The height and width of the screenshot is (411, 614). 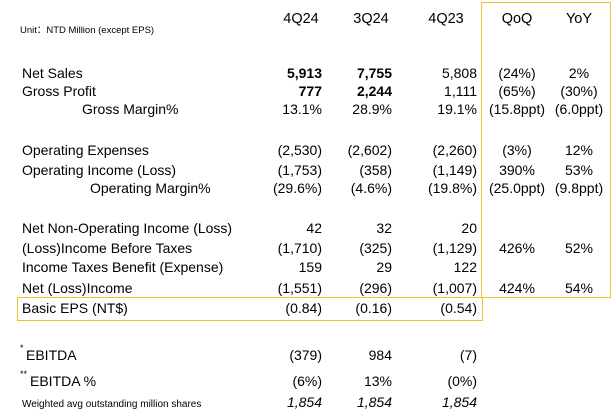 What do you see at coordinates (369, 150) in the screenshot?
I see `cell: (2,602)` at bounding box center [369, 150].